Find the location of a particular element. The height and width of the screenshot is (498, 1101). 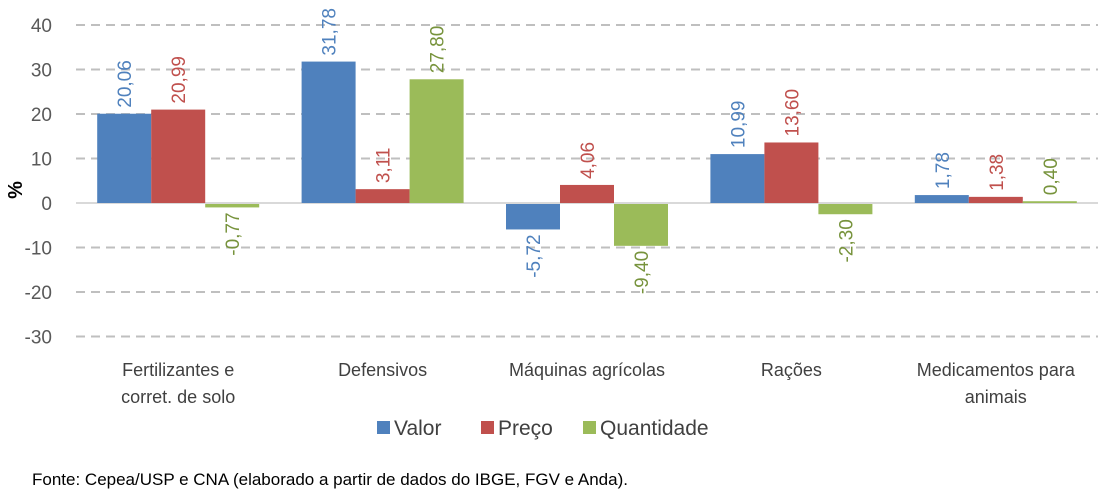

y-axis: 40 30 20 10 0 -10 -20 -30 is located at coordinates (38, 182).